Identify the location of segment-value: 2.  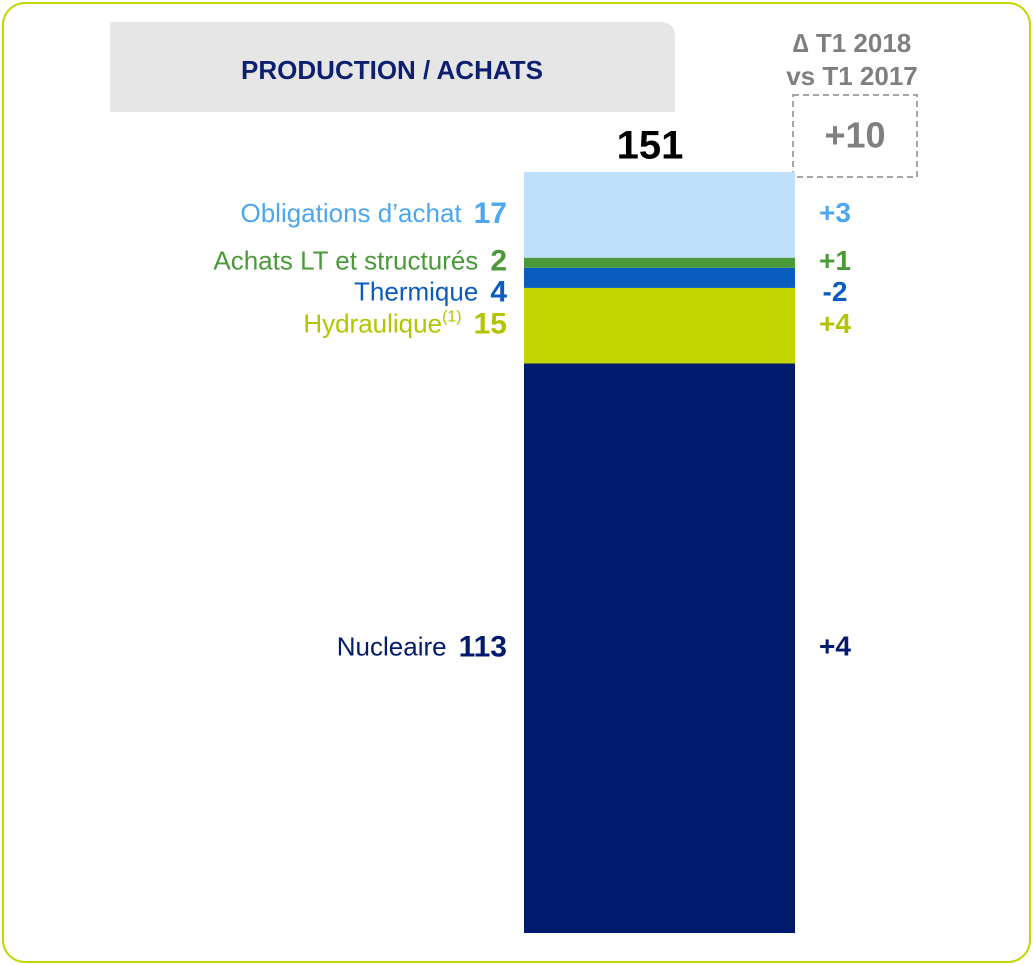
(498, 261).